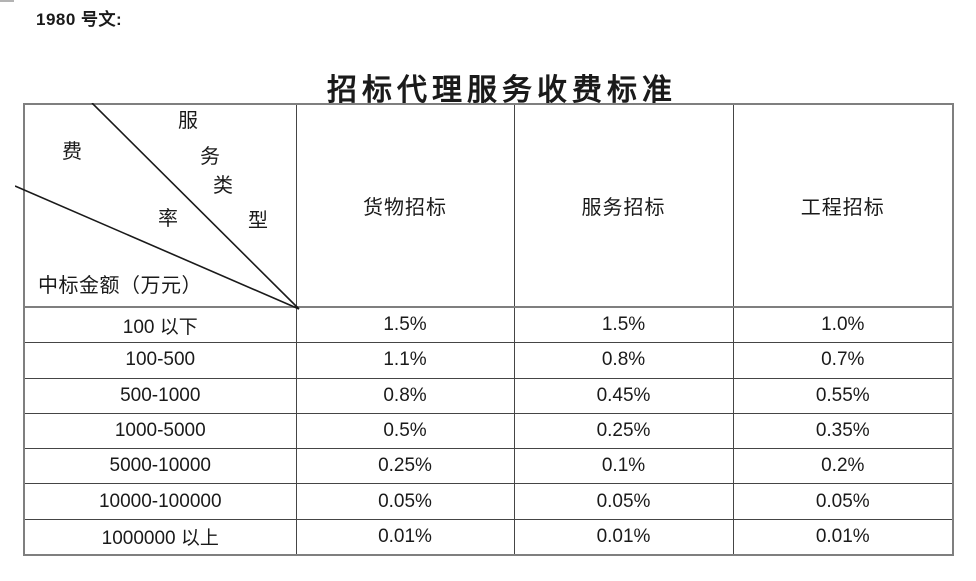 The height and width of the screenshot is (581, 976). Describe the element at coordinates (843, 205) in the screenshot. I see `column-header-engineering: 工程招标` at that location.